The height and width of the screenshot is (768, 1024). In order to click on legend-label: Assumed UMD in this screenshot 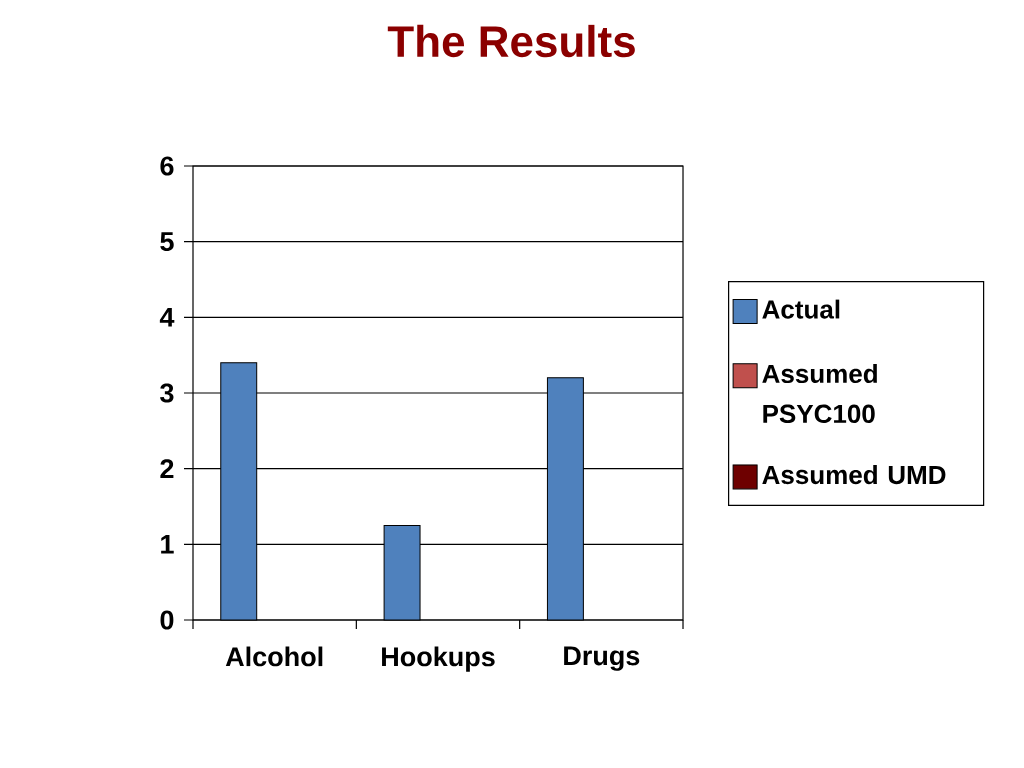, I will do `click(854, 475)`.